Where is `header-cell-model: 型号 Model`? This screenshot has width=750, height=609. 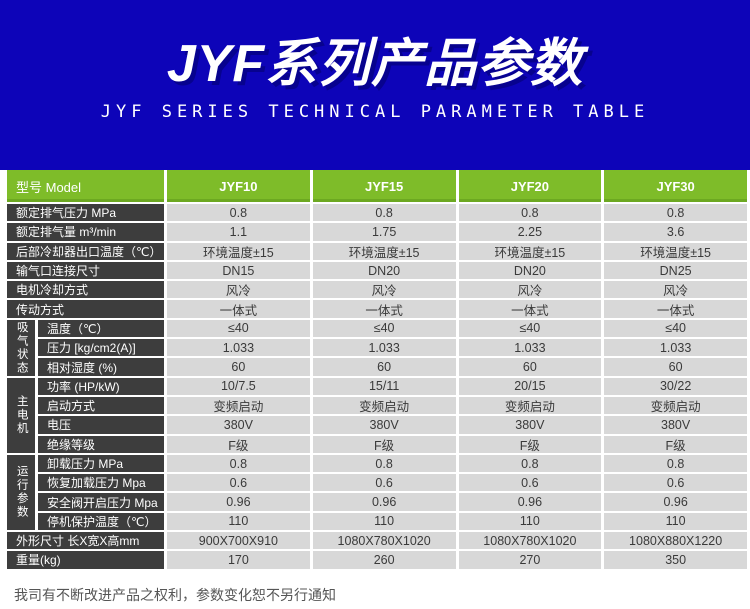 header-cell-model: 型号 Model is located at coordinates (85, 186).